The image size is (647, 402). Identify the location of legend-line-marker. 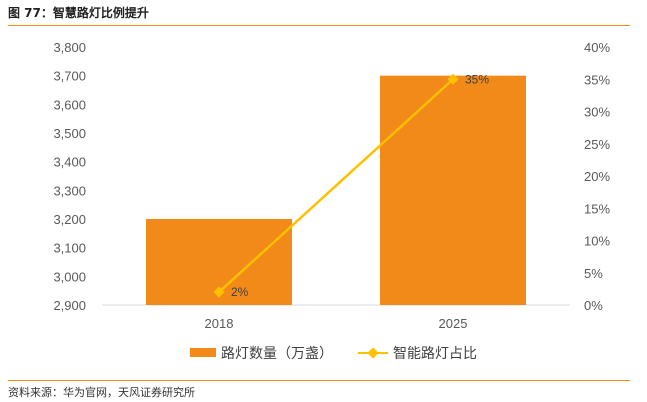
(373, 353).